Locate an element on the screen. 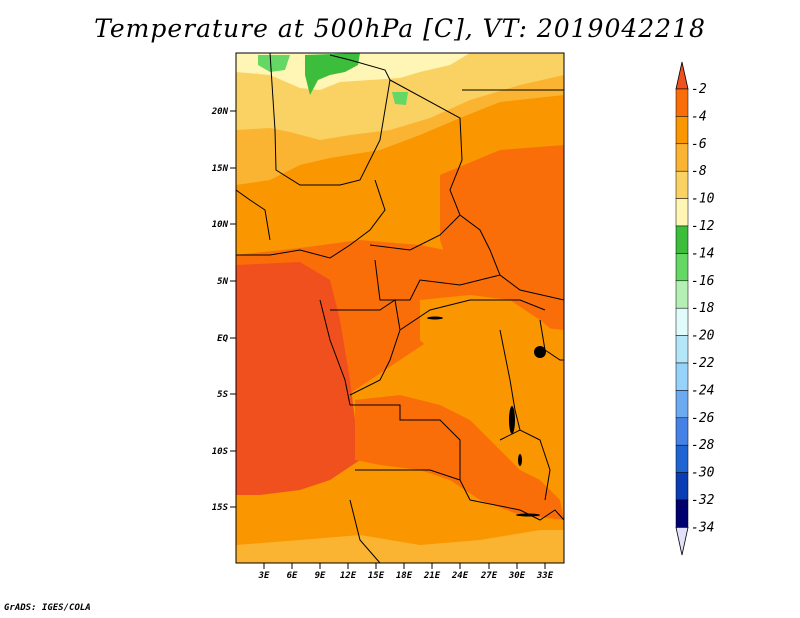 The image size is (800, 618). lat-ticks is located at coordinates (233, 309).